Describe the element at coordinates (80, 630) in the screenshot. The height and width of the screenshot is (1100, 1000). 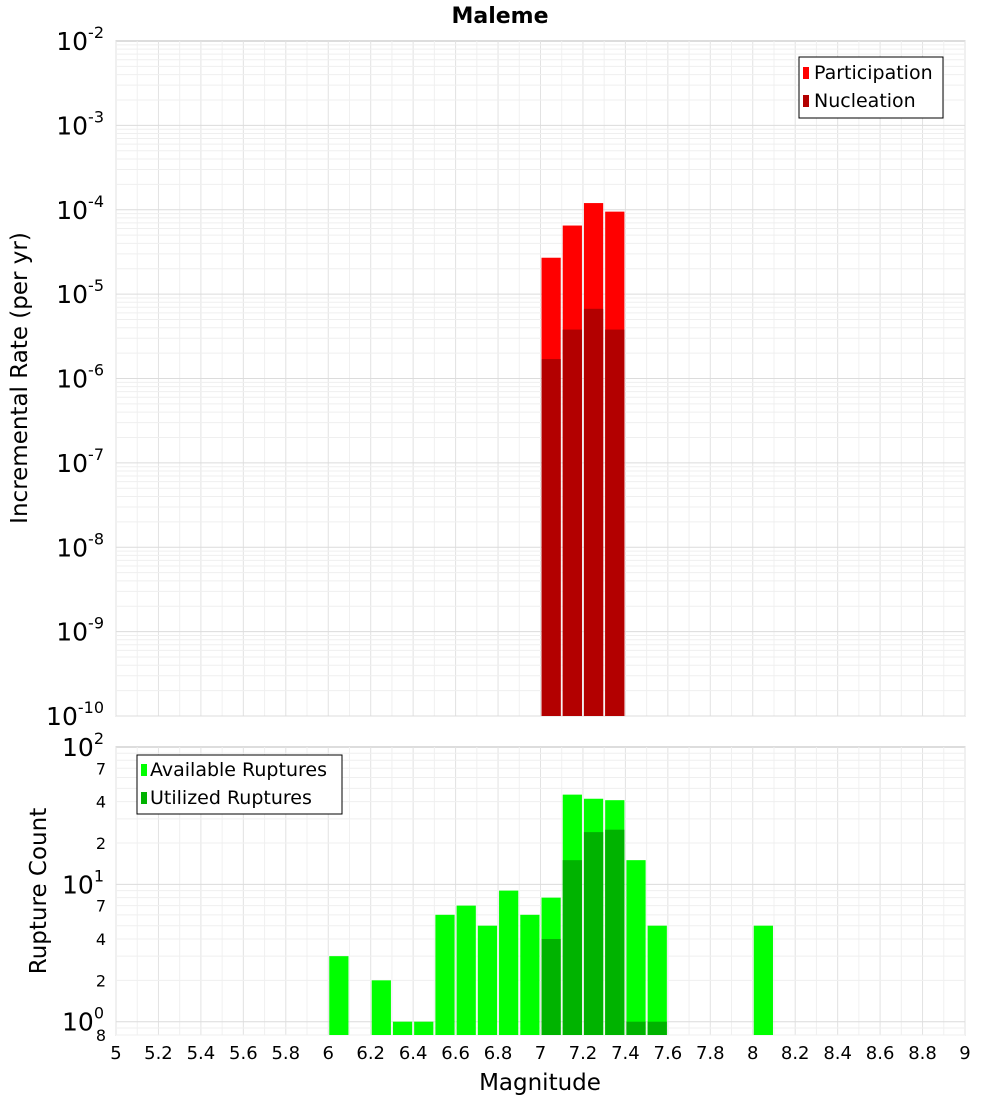
I see `y-tick-label: 10⁻⁹` at that location.